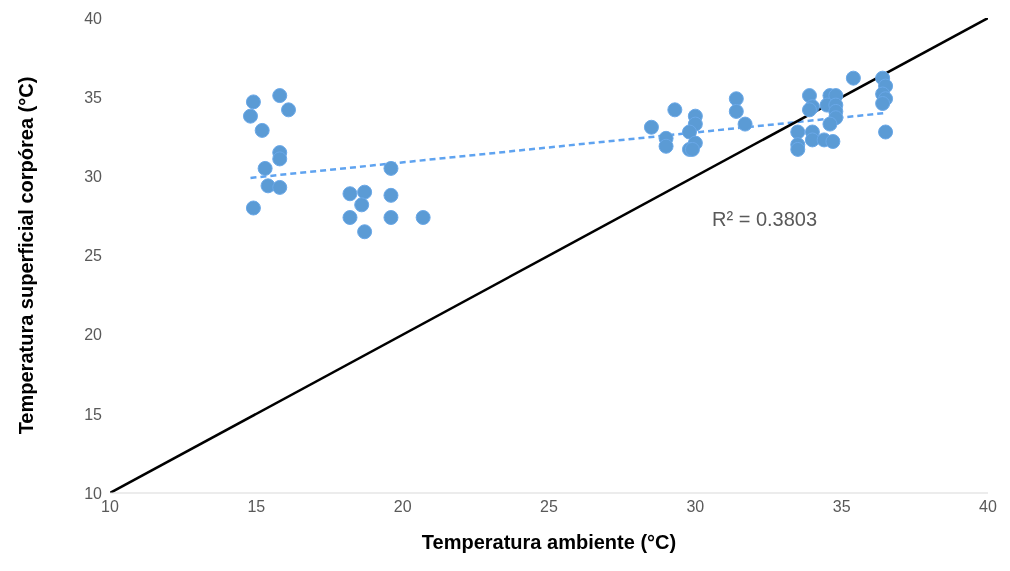 Image resolution: width=1010 pixels, height=571 pixels. I want to click on y-tick-label: 15, so click(93, 414).